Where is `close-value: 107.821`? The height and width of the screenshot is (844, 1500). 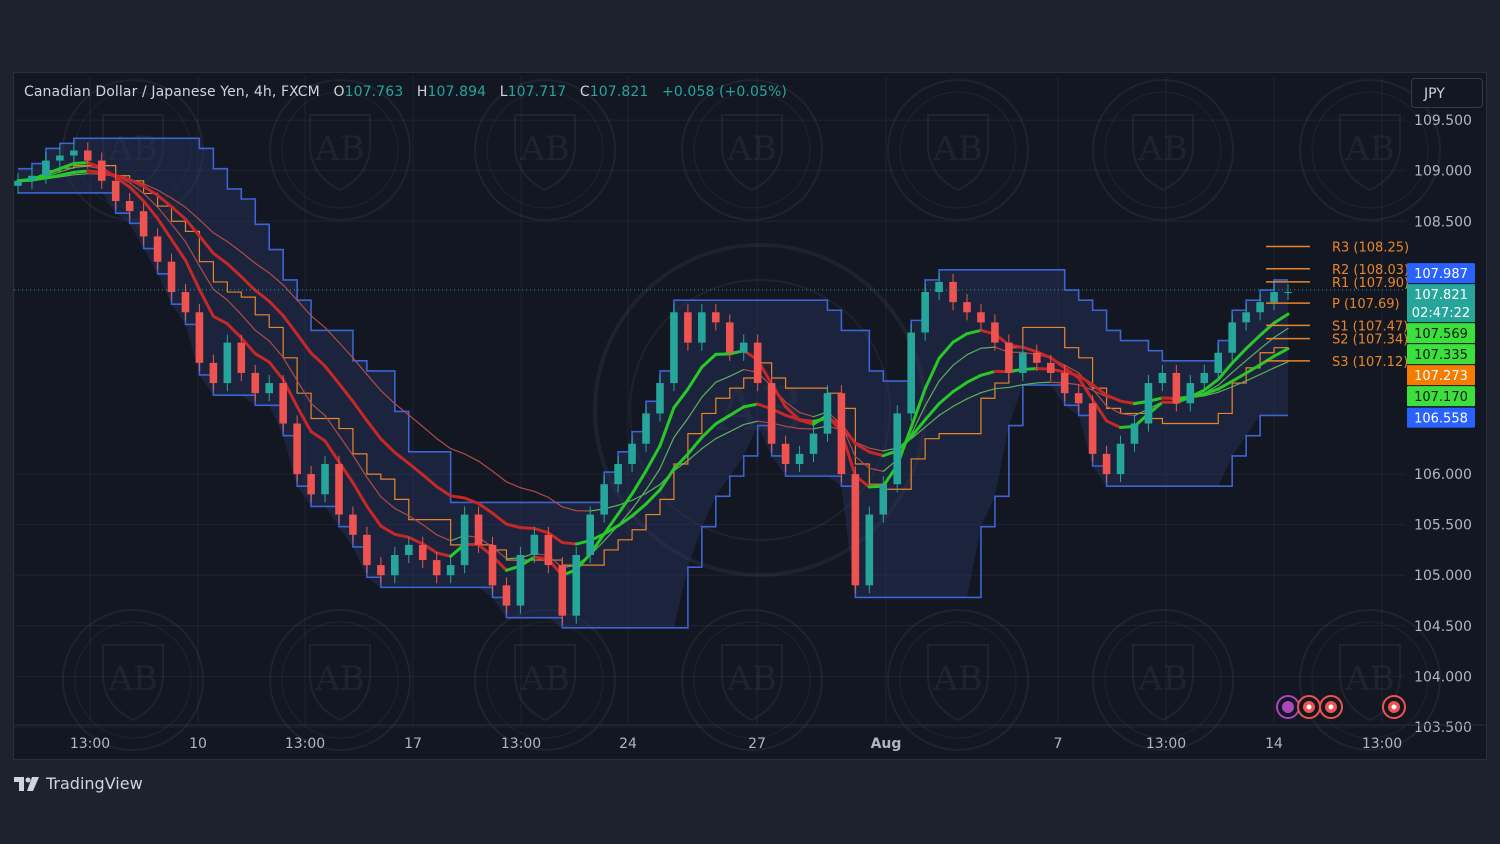 close-value: 107.821 is located at coordinates (619, 92).